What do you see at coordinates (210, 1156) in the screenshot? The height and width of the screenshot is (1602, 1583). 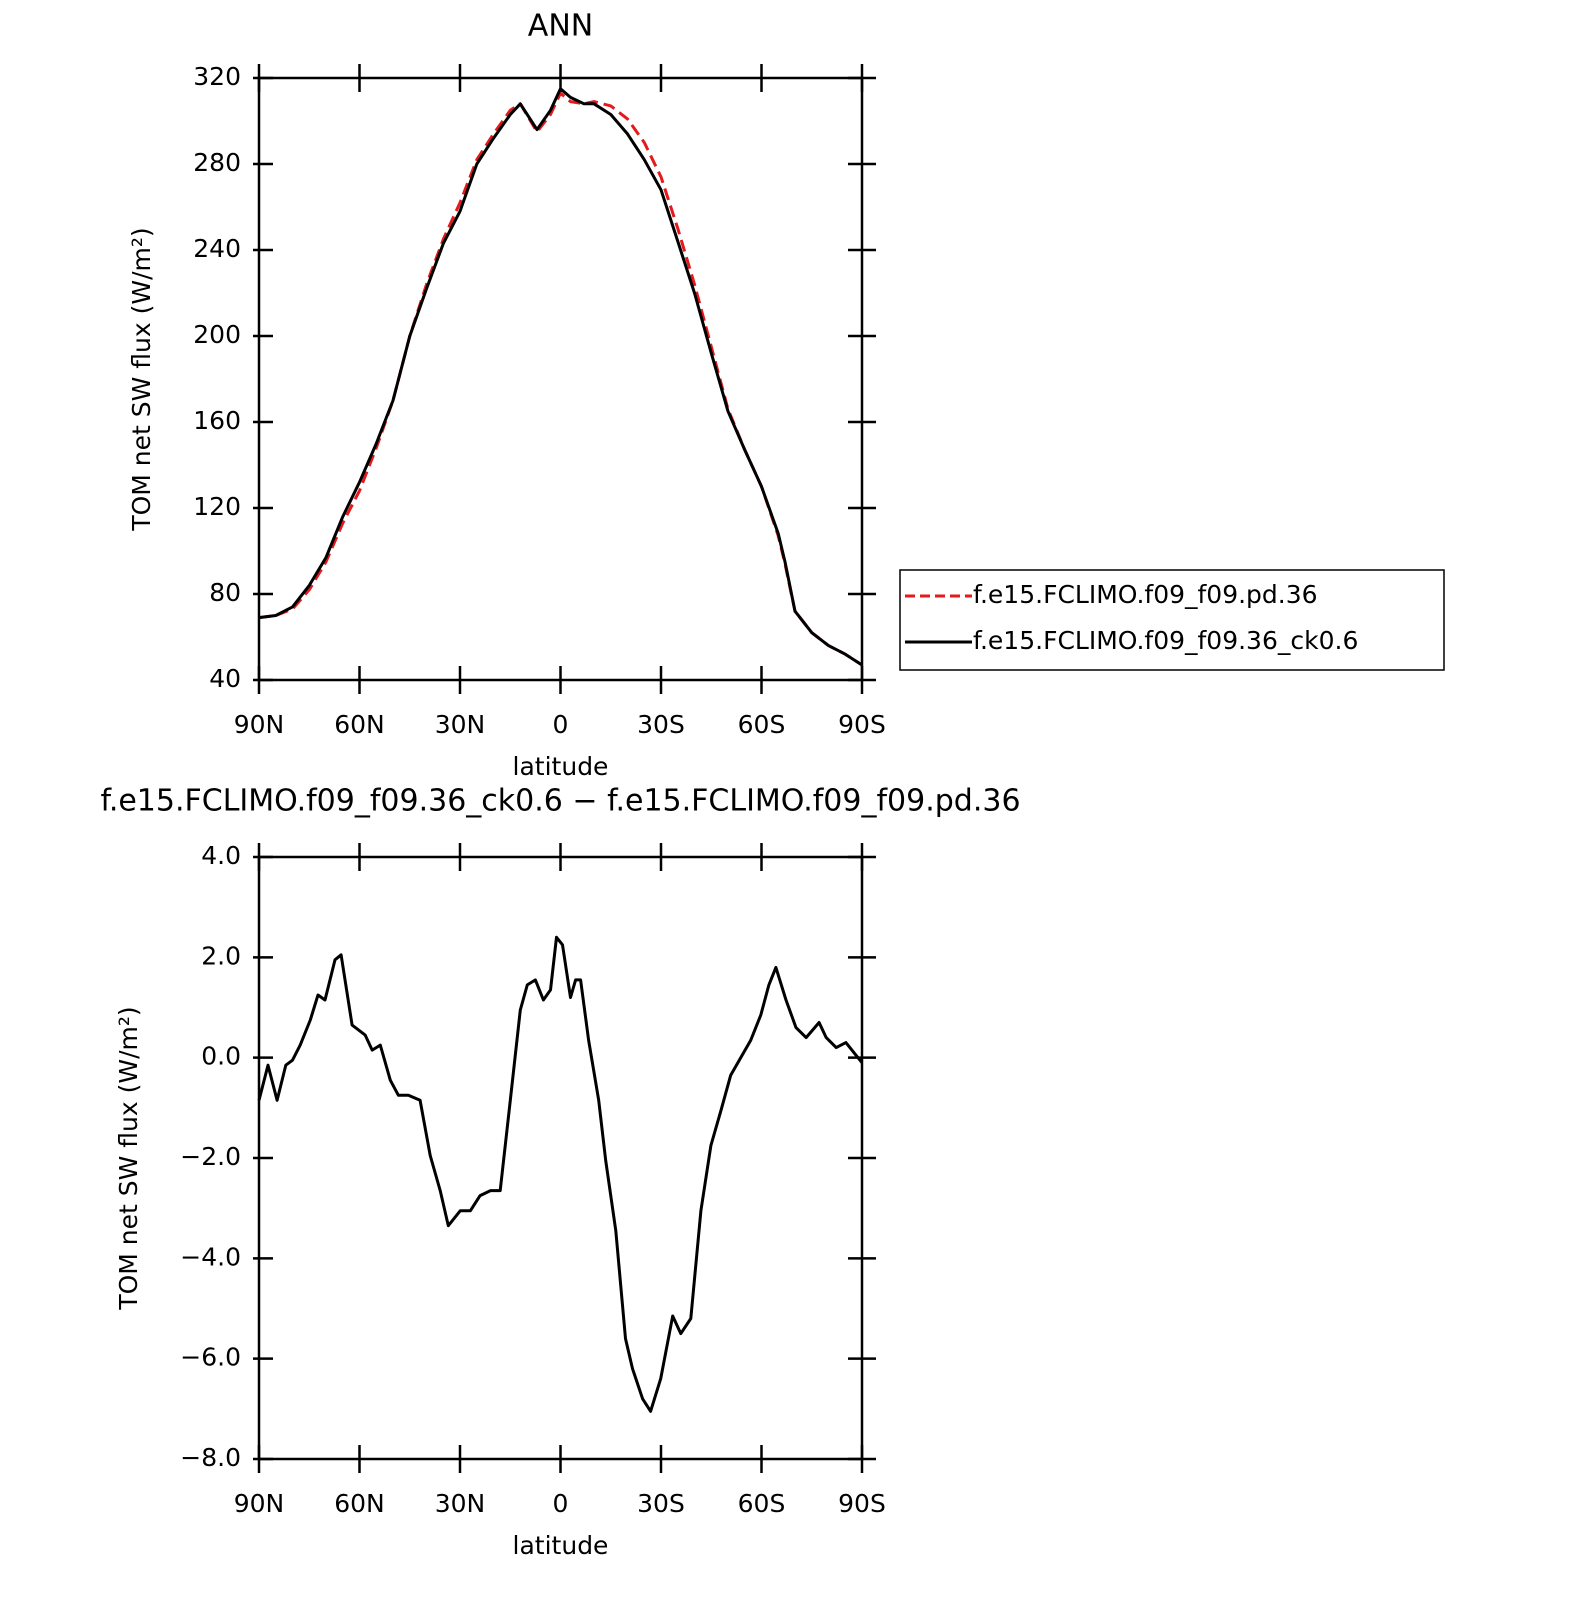 I see `y-tick-label: −2.0` at bounding box center [210, 1156].